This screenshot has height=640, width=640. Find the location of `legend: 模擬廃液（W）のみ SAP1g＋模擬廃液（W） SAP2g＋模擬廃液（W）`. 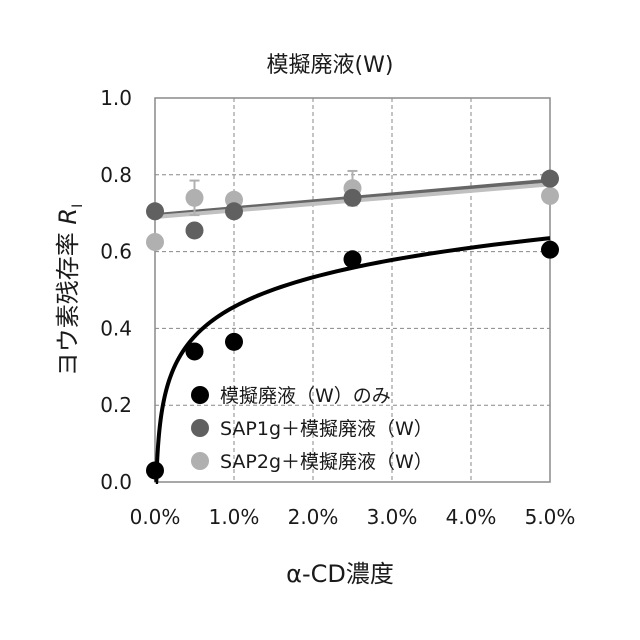

legend: 模擬廃液（W）のみ SAP1g＋模擬廃液（W） SAP2g＋模擬廃液（W） is located at coordinates (312, 429).